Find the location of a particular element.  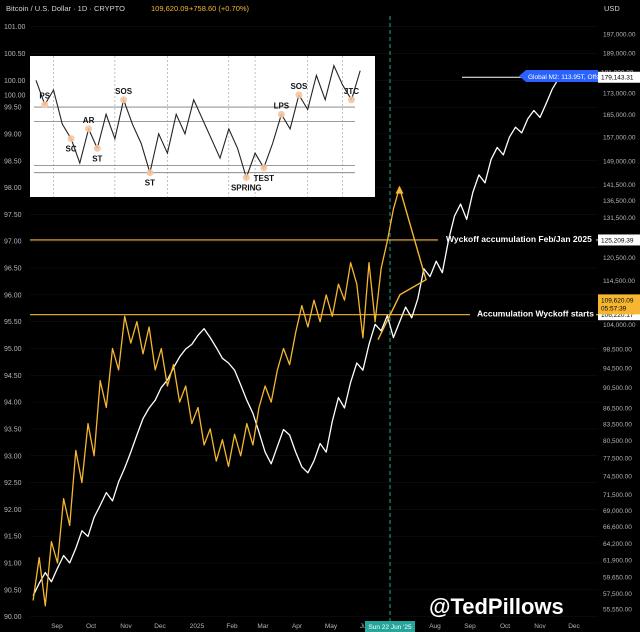

symbol-title: Bitcoin / U.S. Dollar · 1D · CRYPTO is located at coordinates (65, 8).